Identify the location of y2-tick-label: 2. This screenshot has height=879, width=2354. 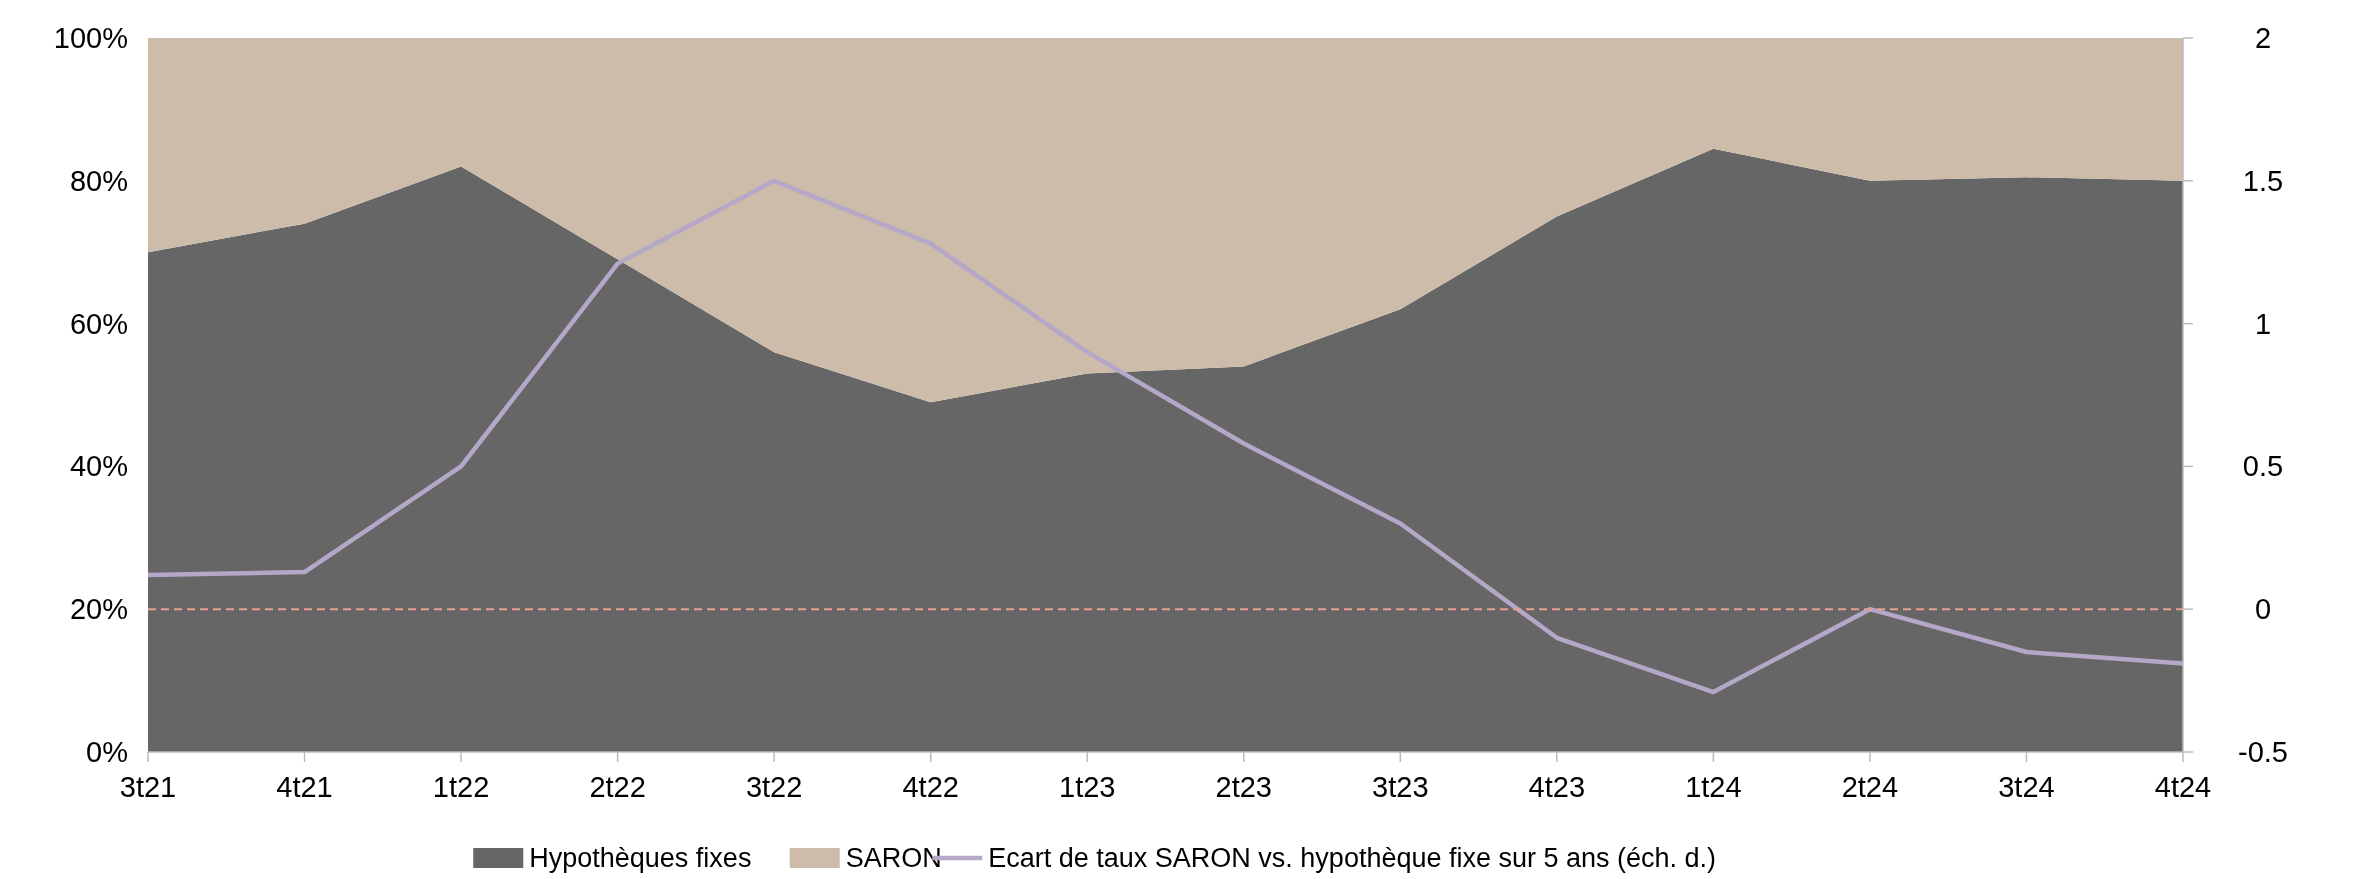
(2263, 38).